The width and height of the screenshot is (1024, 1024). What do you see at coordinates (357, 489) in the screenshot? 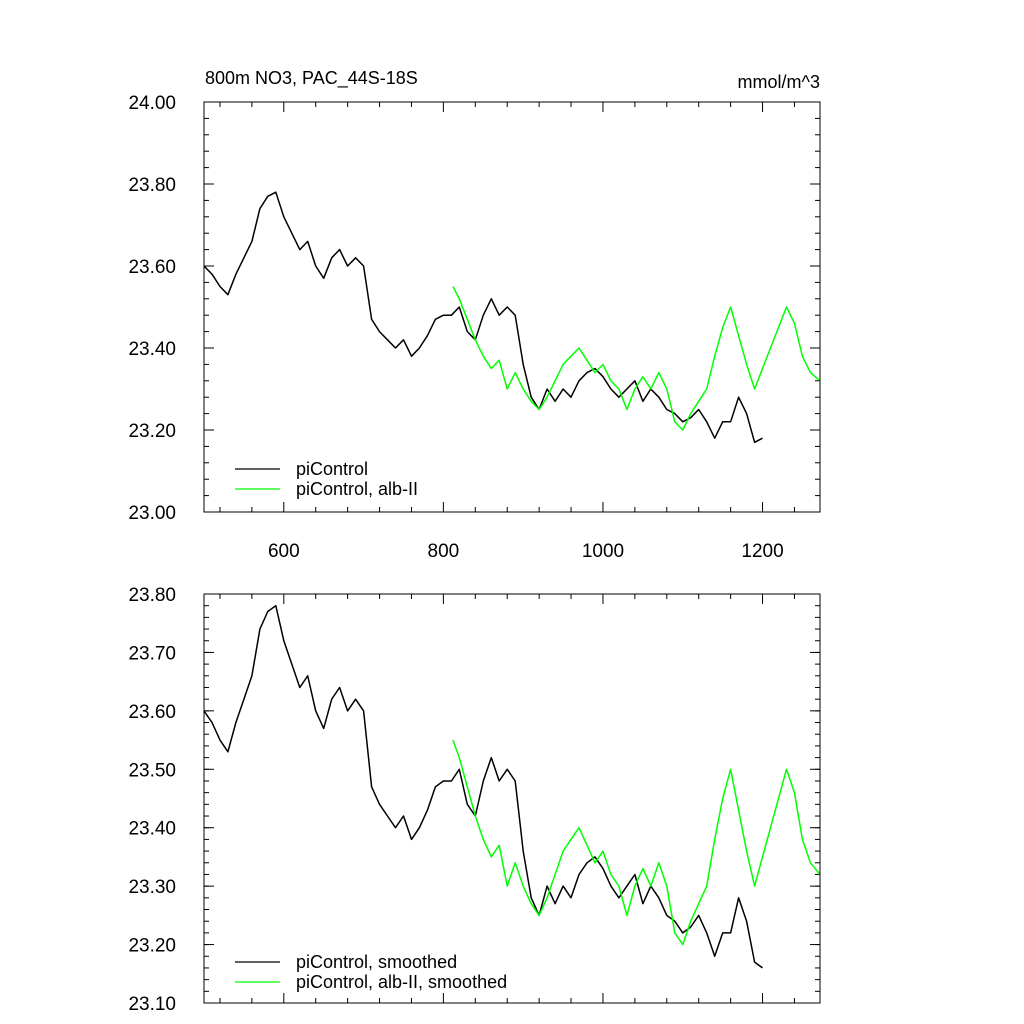
I see `legend-label-alb-ii: piControl, alb-II` at bounding box center [357, 489].